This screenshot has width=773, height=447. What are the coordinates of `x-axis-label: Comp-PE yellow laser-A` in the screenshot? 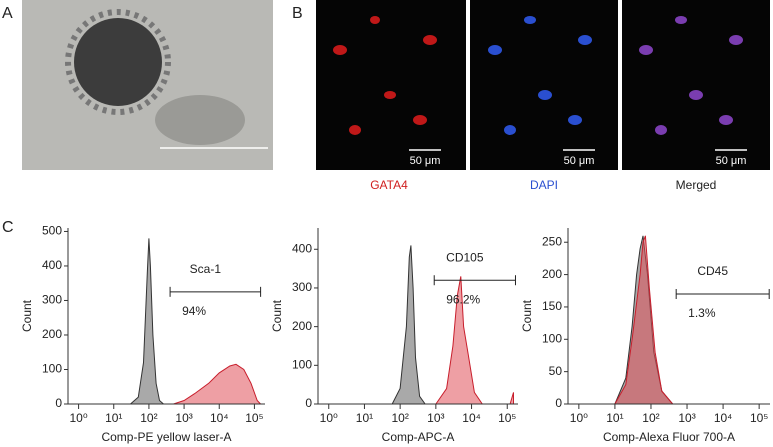 It's located at (166, 437).